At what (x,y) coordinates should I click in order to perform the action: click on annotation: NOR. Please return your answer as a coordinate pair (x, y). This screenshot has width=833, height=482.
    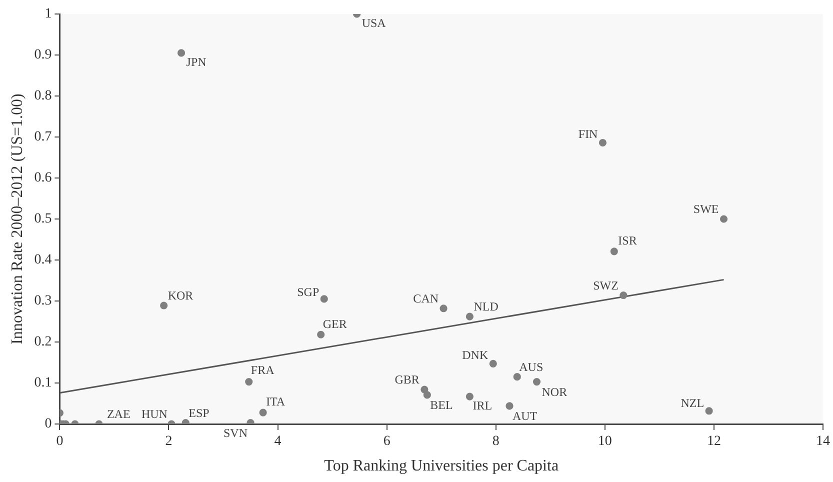
    Looking at the image, I should click on (555, 391).